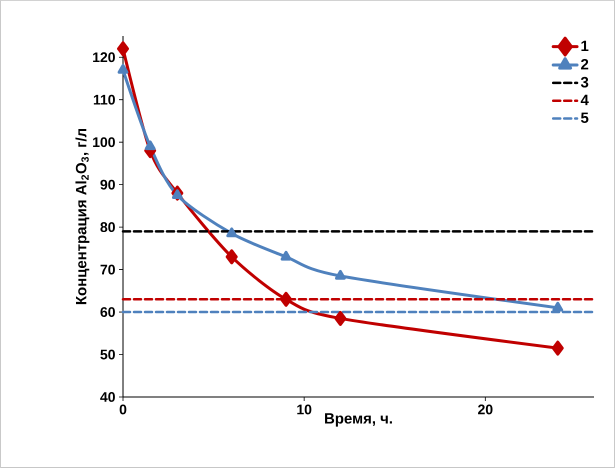 The width and height of the screenshot is (615, 468). I want to click on legend-label: 1, so click(584, 45).